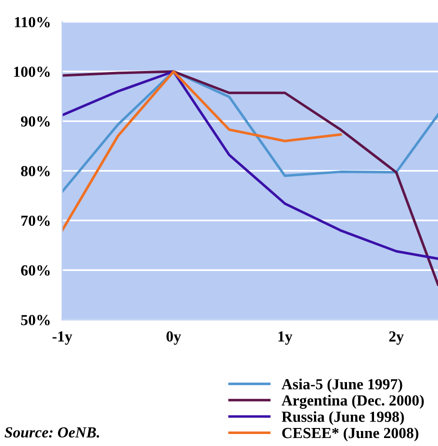 The image size is (438, 446). Describe the element at coordinates (353, 401) in the screenshot. I see `legend-label: Argentina (Dec. 2000)` at that location.